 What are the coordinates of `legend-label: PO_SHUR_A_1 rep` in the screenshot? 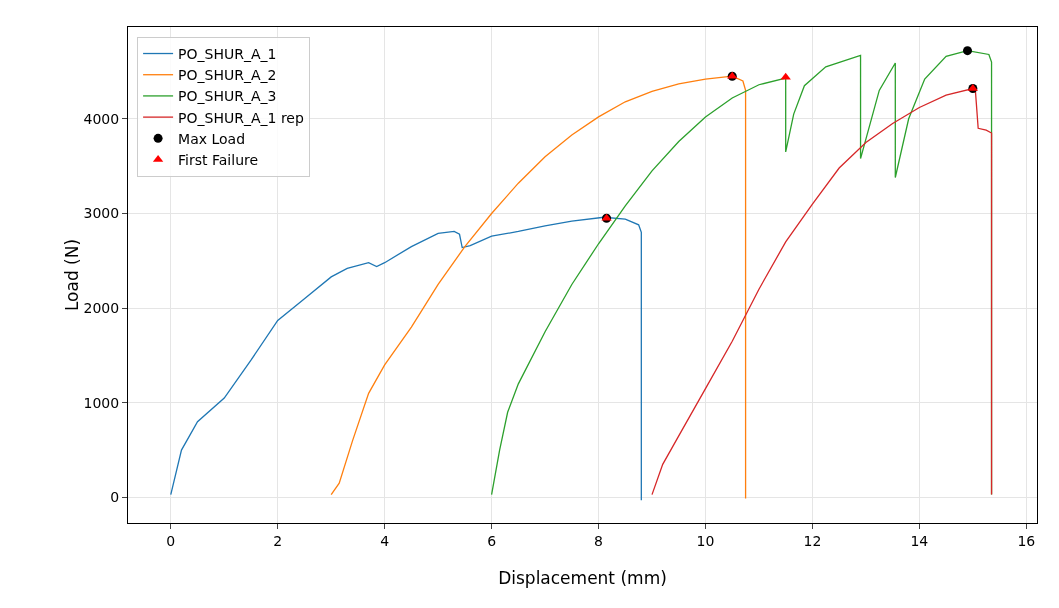 It's located at (241, 117).